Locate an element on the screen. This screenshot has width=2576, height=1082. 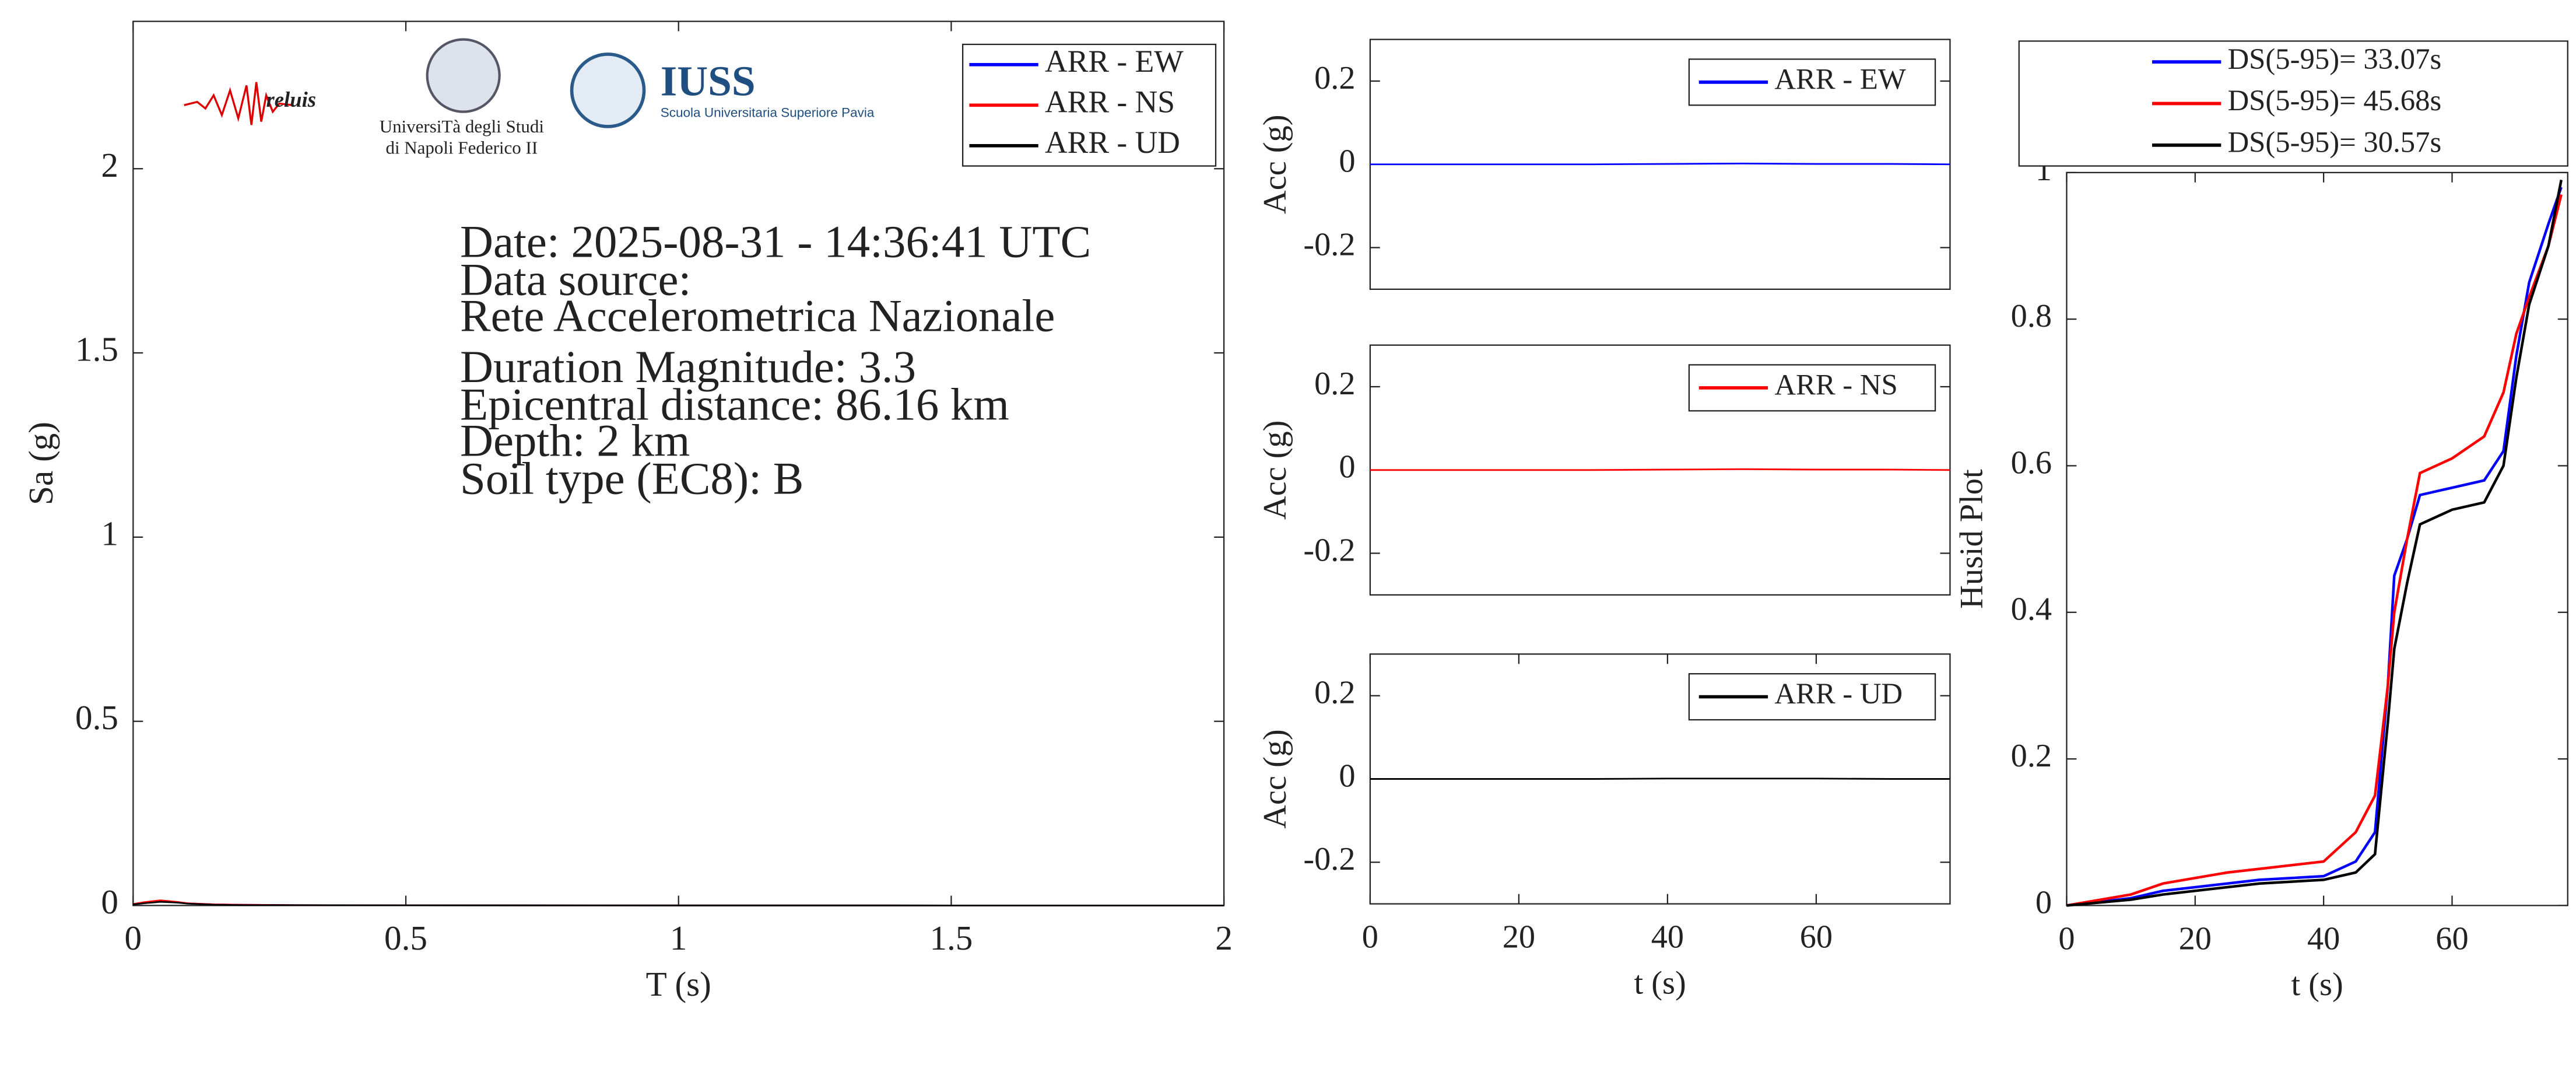
y-axis-label: Husid Plot is located at coordinates (1972, 539).